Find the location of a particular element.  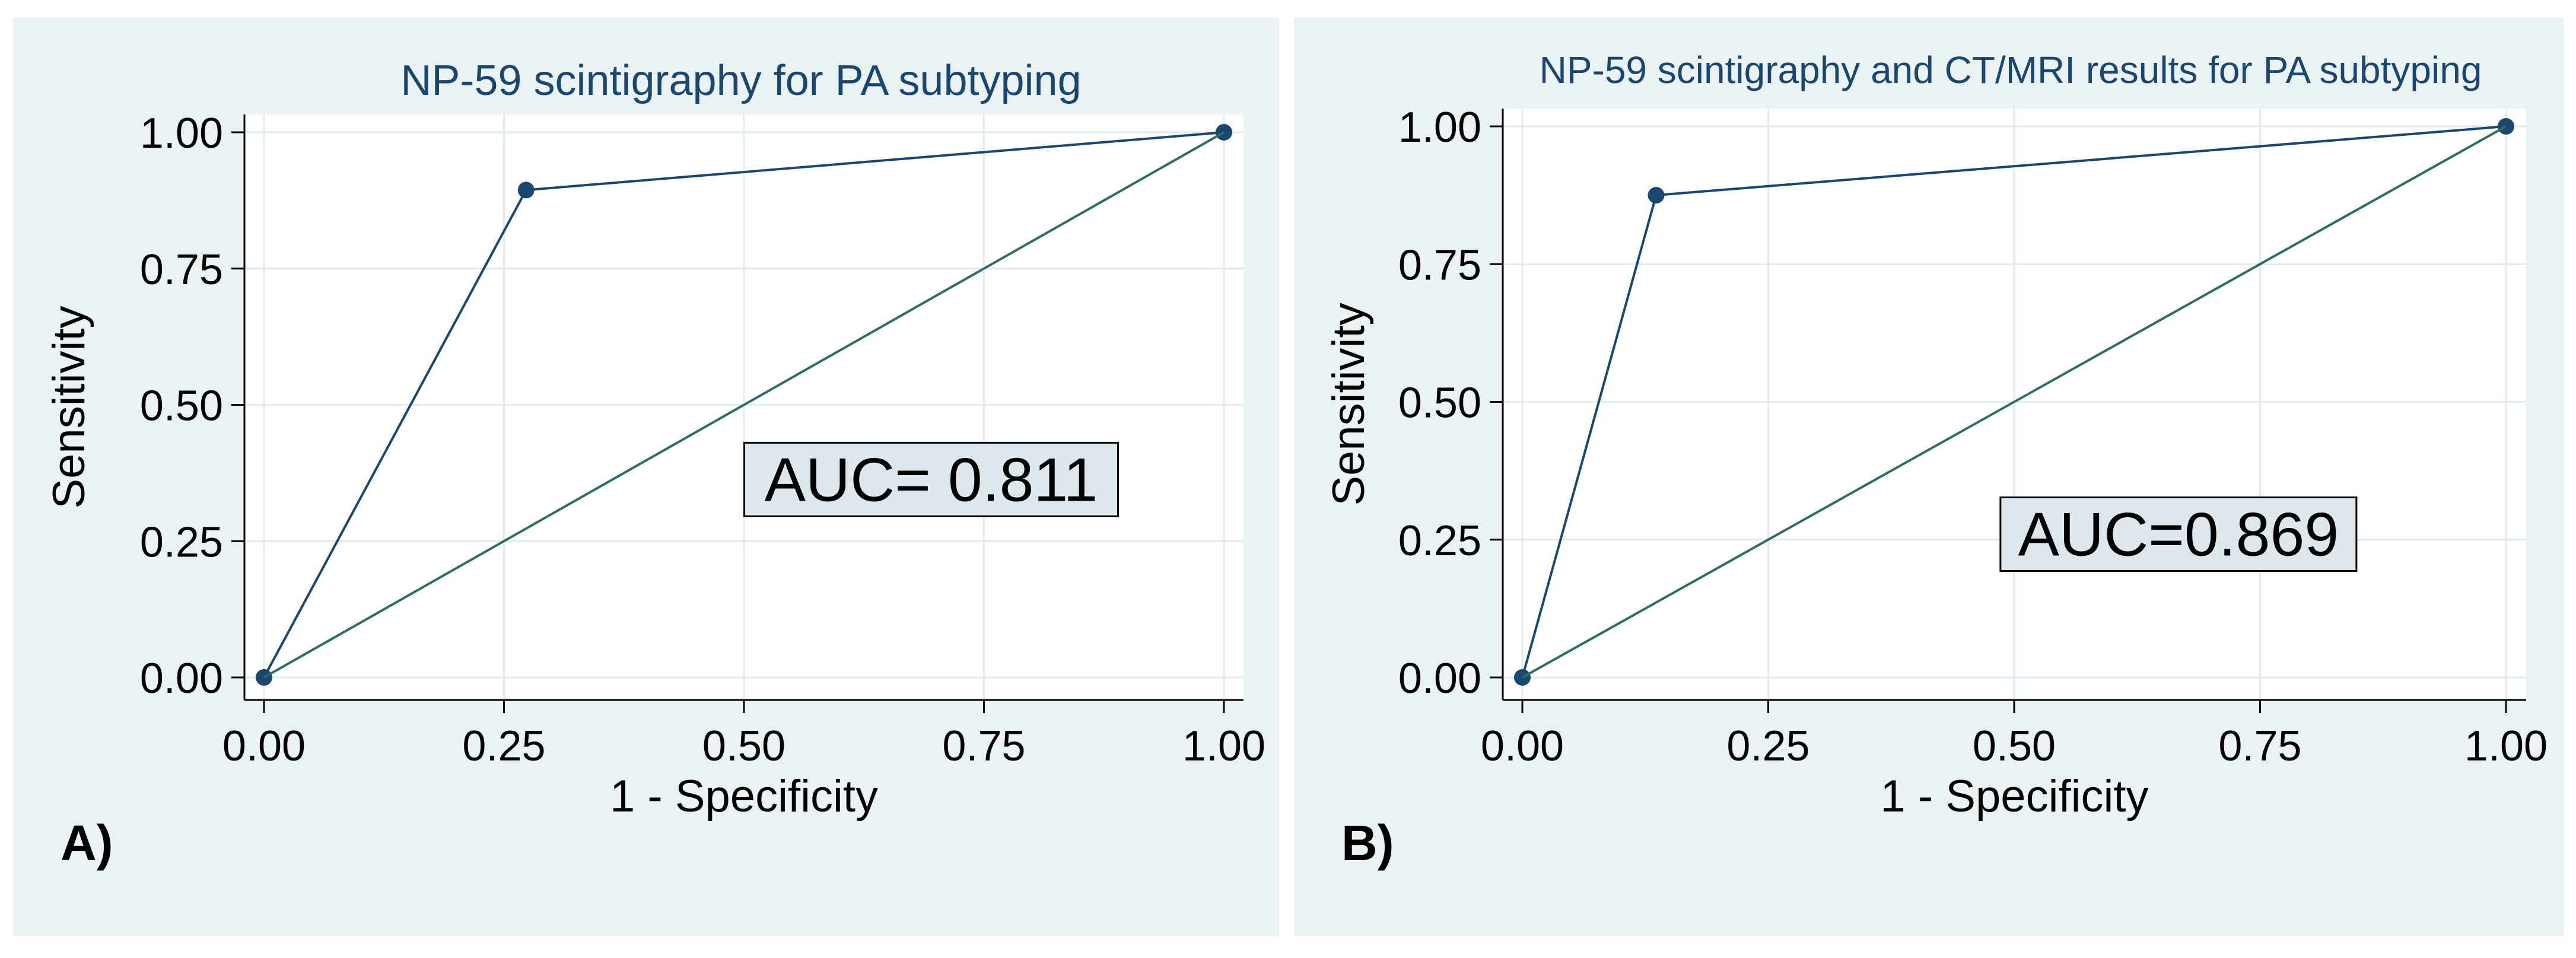

chart-title: NP-59 scintigraphy for PA subtyping is located at coordinates (740, 81).